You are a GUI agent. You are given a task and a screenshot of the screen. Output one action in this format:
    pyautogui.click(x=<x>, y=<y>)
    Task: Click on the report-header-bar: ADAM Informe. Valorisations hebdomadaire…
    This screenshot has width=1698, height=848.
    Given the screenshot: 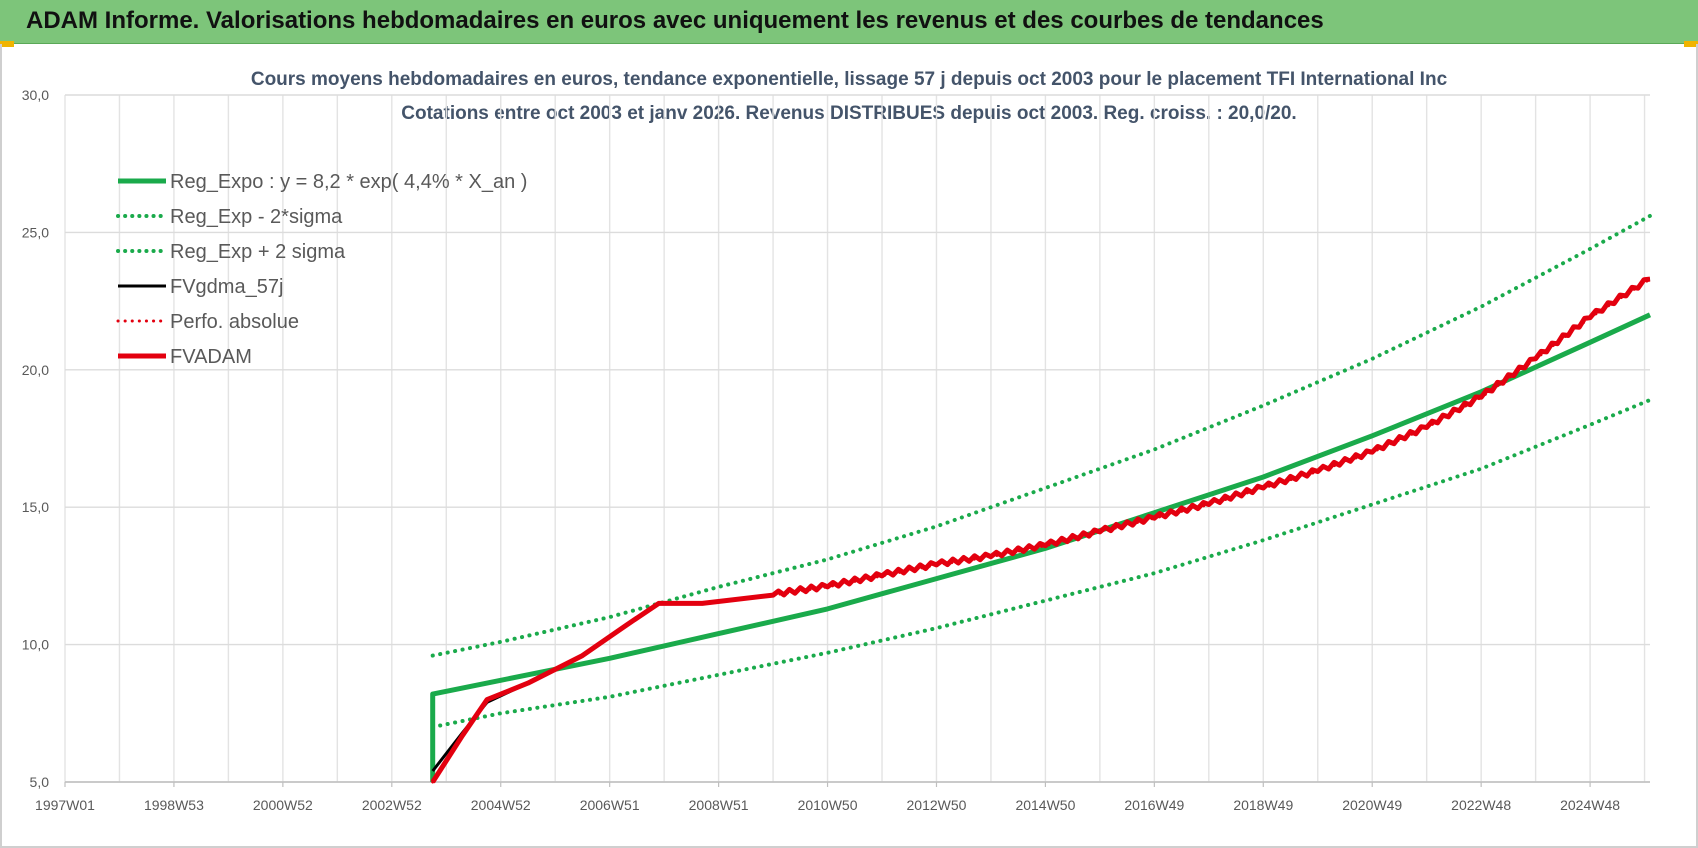 What is the action you would take?
    pyautogui.click(x=849, y=22)
    